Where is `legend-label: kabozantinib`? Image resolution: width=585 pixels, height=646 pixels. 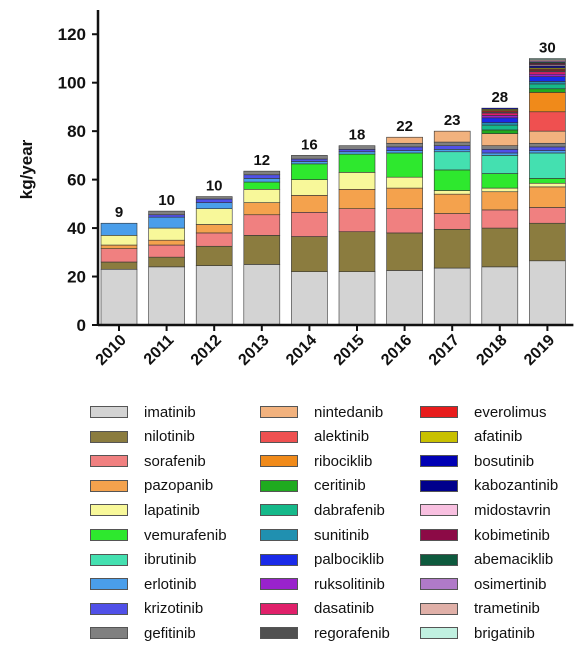
legend-label: kabozantinib is located at coordinates (516, 486).